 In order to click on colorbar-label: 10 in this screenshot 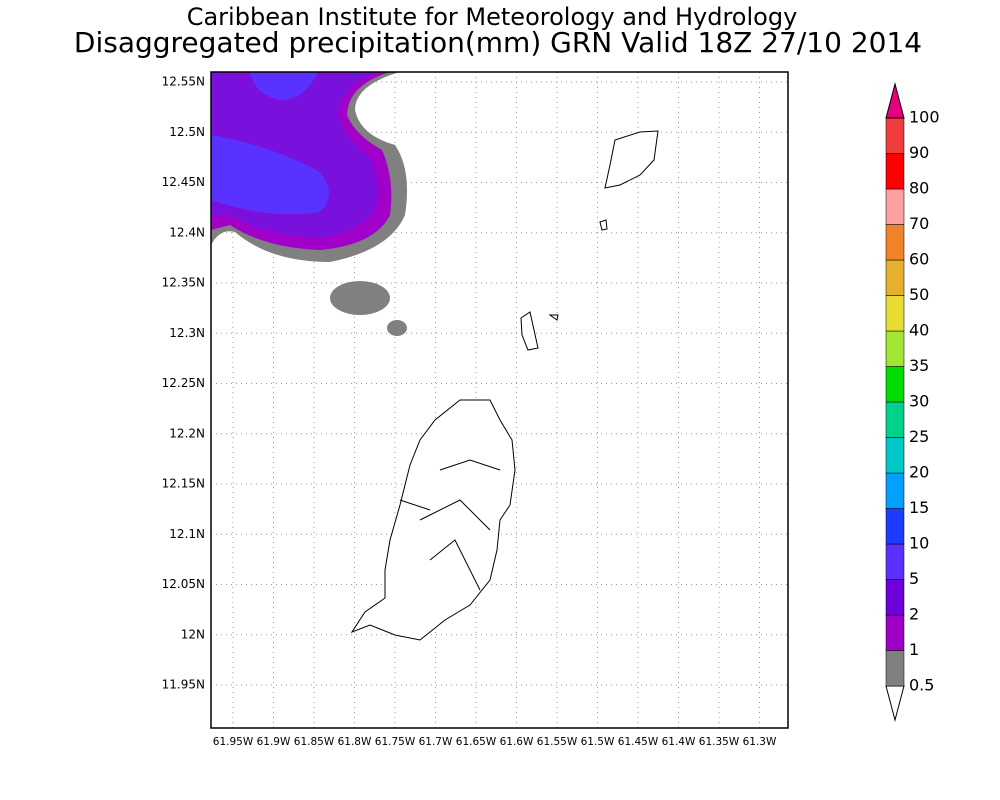, I will do `click(919, 543)`.